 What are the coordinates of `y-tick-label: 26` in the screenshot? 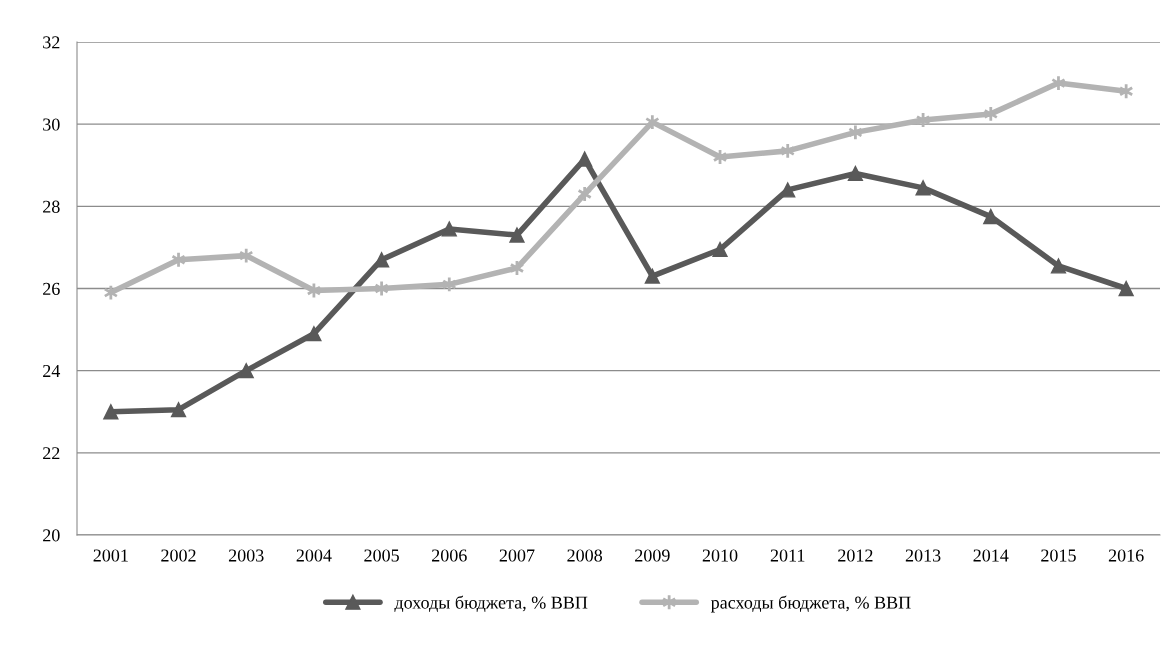 It's located at (51, 288).